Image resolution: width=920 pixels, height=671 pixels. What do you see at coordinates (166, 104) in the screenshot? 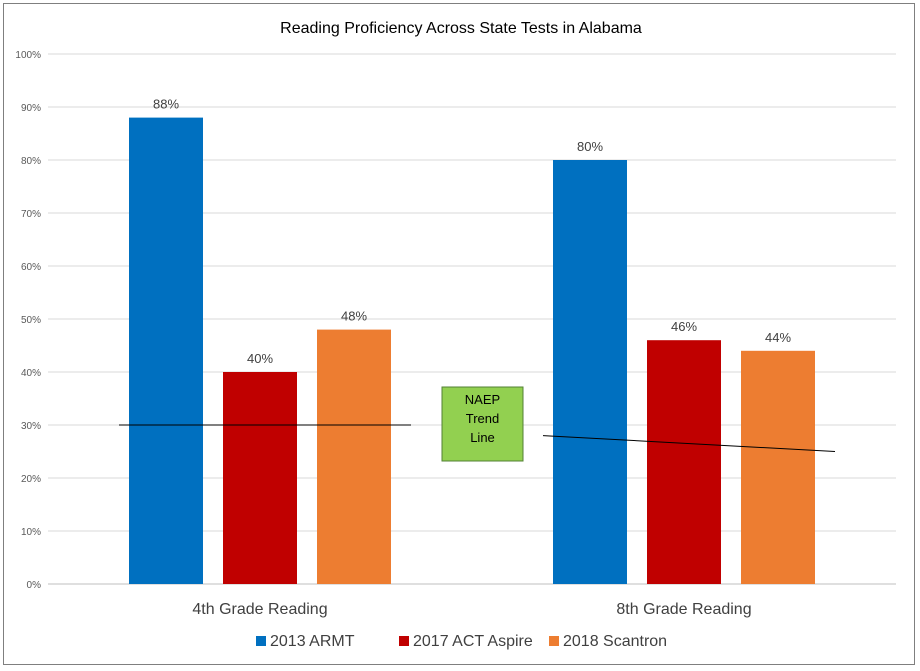
I see `data-label: 88%` at bounding box center [166, 104].